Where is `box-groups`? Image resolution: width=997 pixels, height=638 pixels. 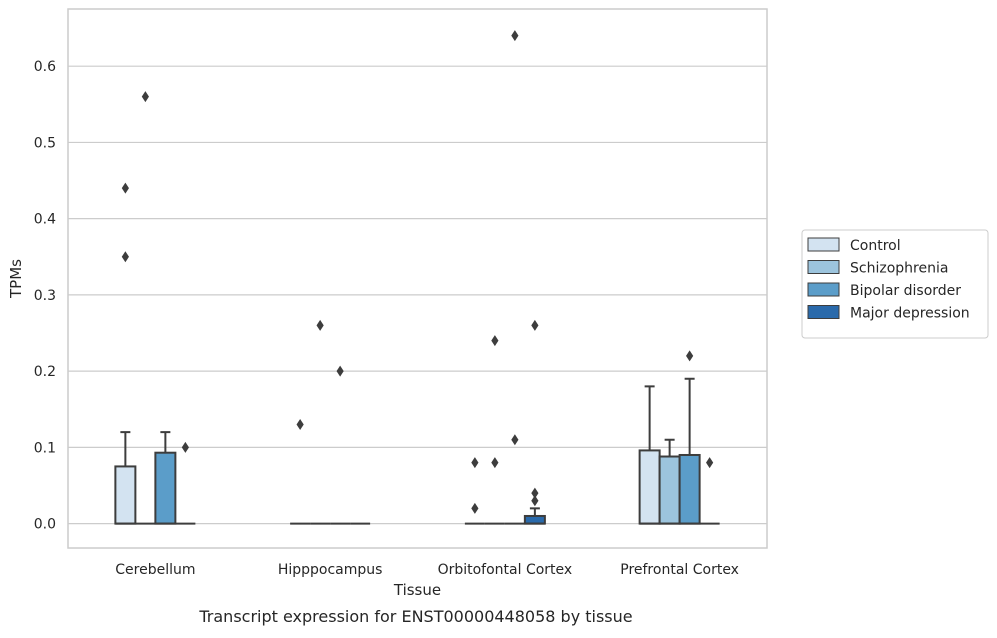
box-groups is located at coordinates (417, 451).